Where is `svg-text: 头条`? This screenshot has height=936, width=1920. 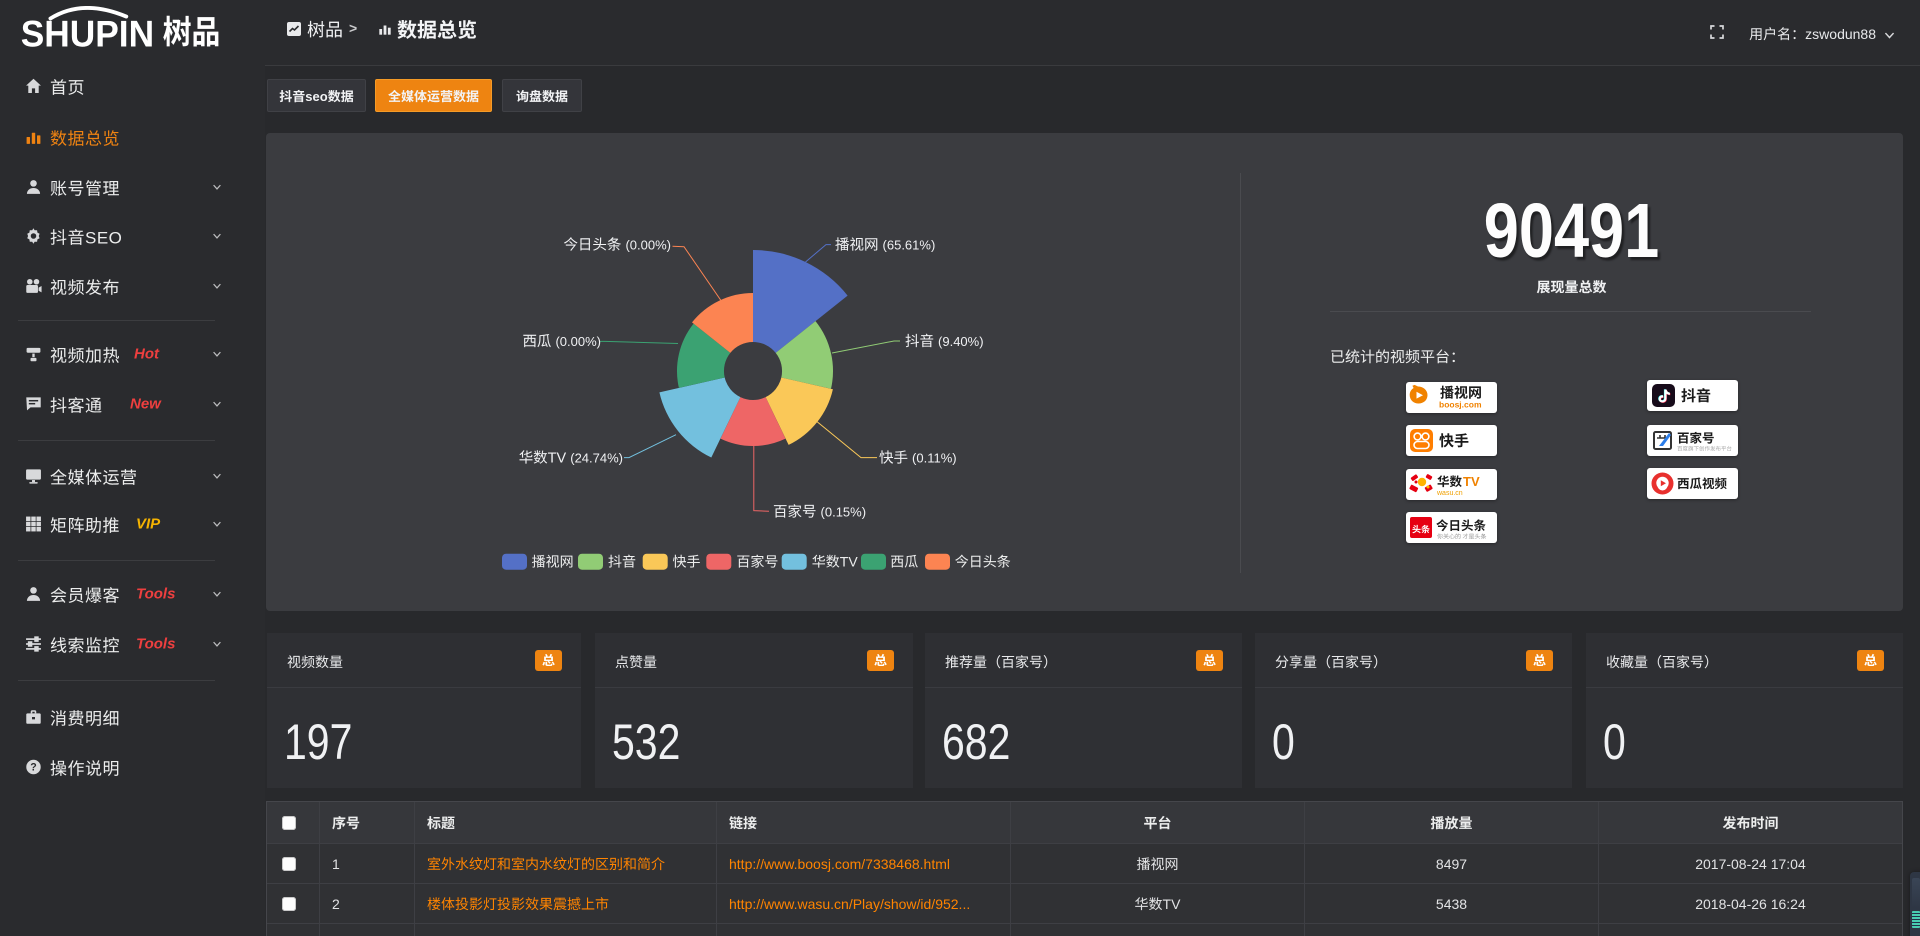 svg-text: 头条 is located at coordinates (1421, 528).